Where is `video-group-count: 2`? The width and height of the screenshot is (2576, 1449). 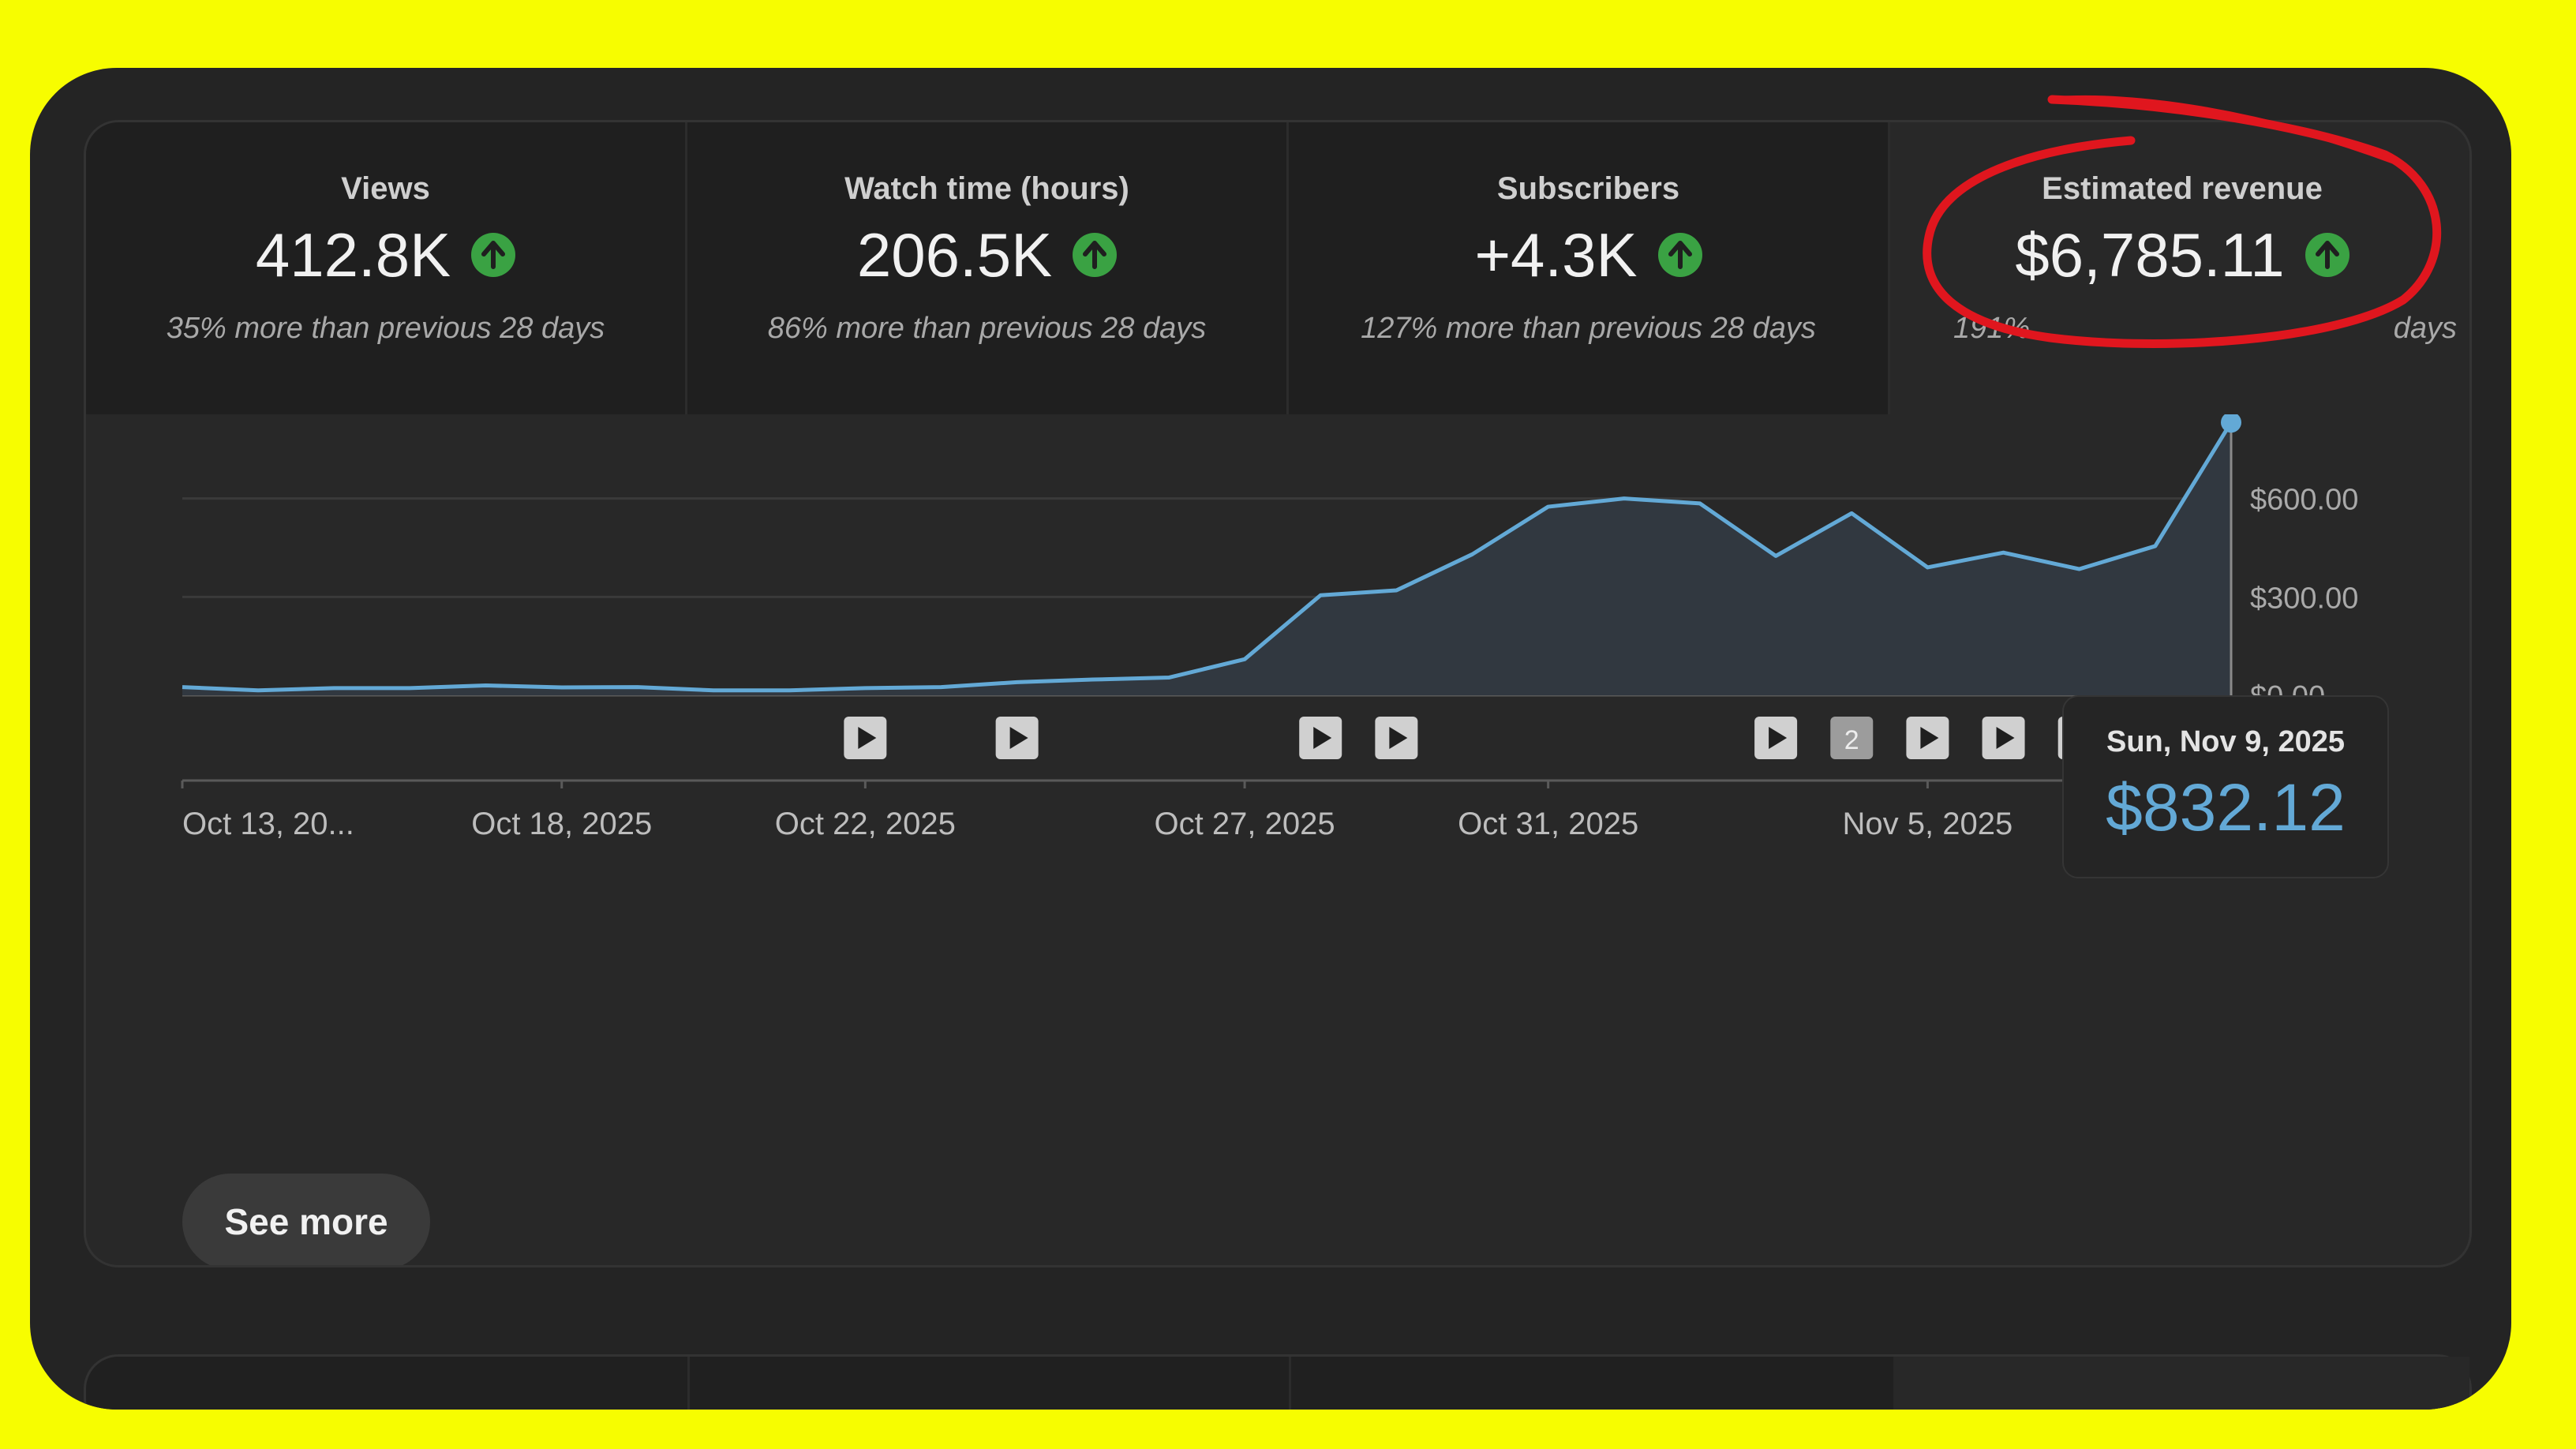 video-group-count: 2 is located at coordinates (1851, 740).